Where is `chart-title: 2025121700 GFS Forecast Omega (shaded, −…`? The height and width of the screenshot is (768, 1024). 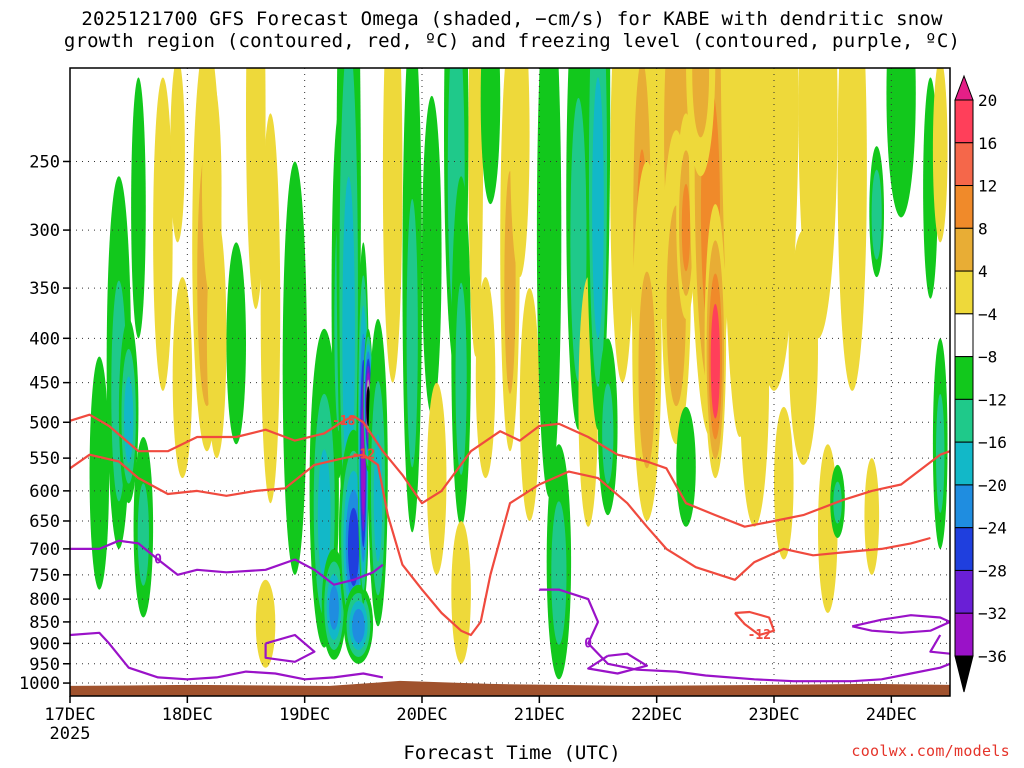
chart-title: 2025121700 GFS Forecast Omega (shaded, −… is located at coordinates (512, 30).